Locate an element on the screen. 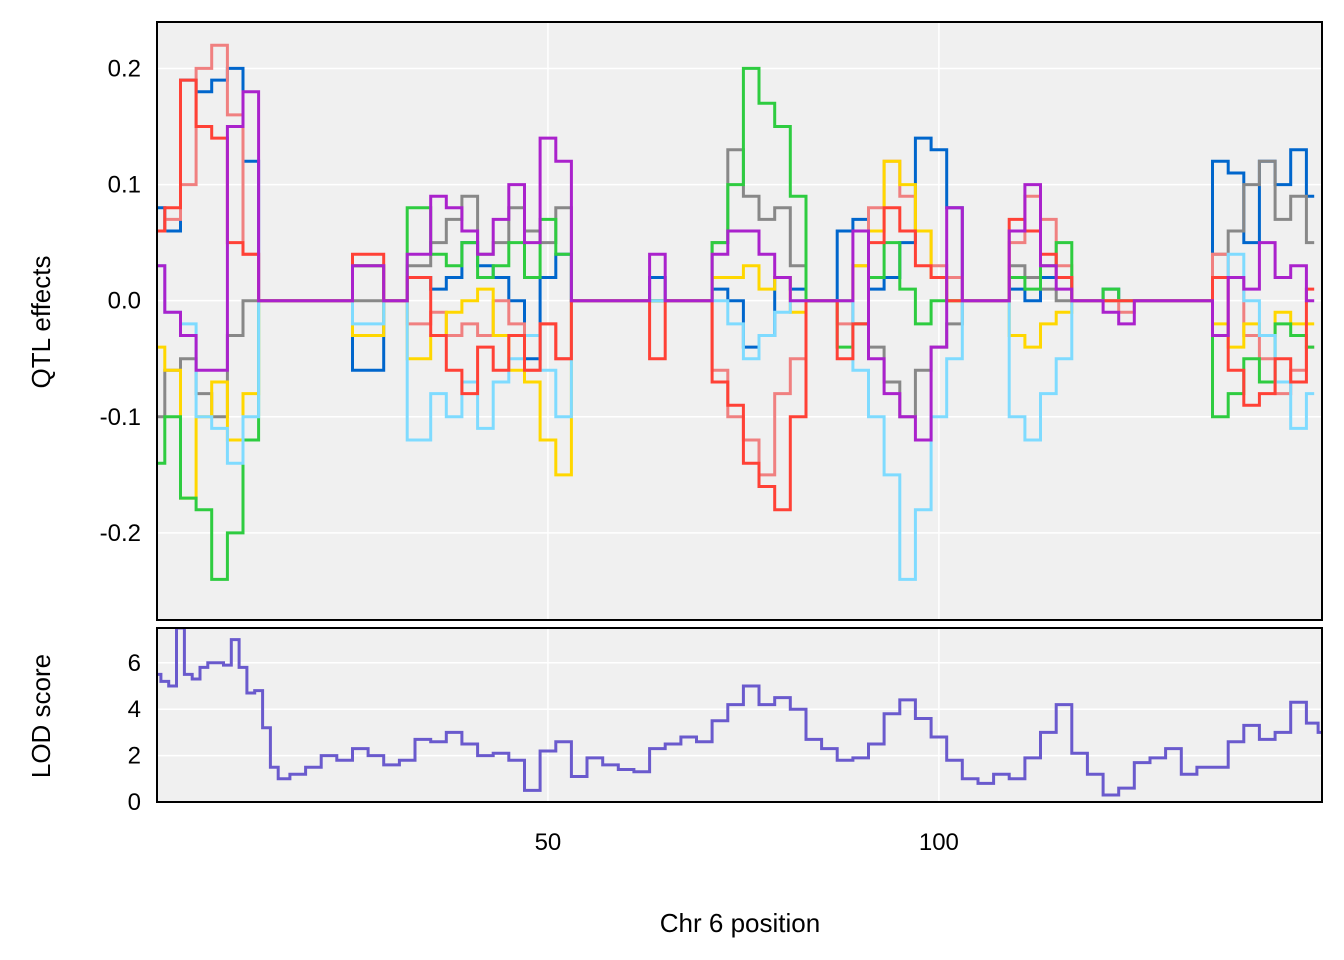  effects-y-tick-label: 0.0 is located at coordinates (124, 301).